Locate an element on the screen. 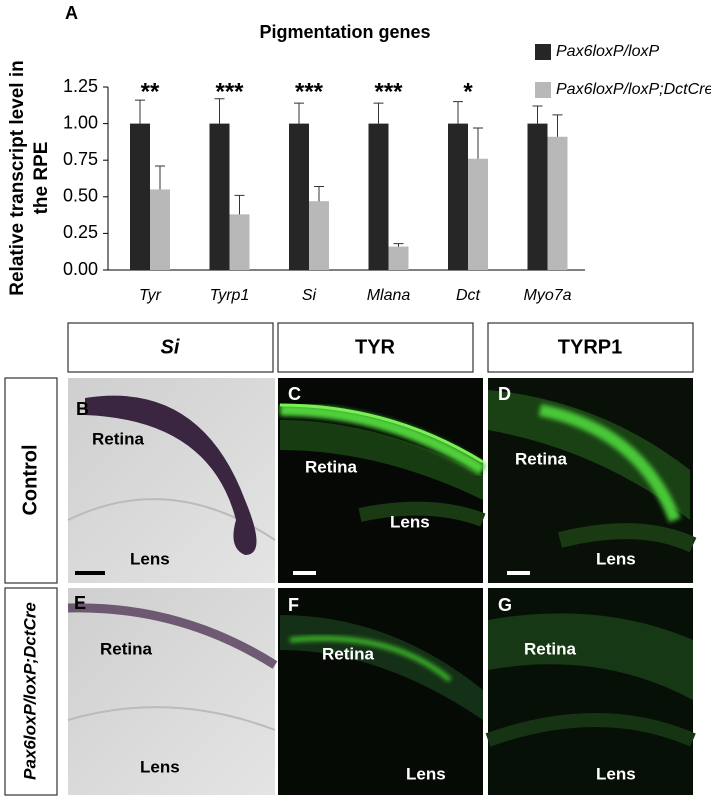 This screenshot has height=800, width=711. x-tick-label: Mlana is located at coordinates (389, 295).